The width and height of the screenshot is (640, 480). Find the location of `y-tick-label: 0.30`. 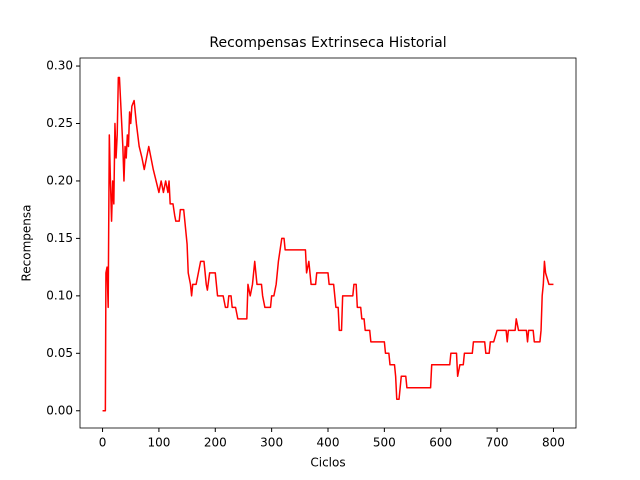

y-tick-label: 0.30 is located at coordinates (59, 66).